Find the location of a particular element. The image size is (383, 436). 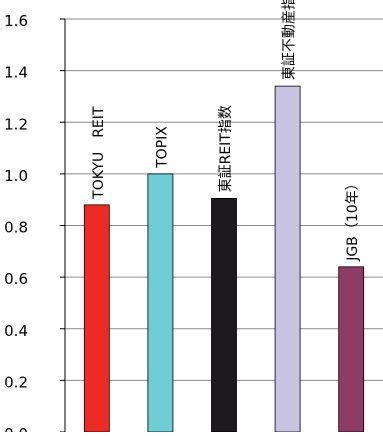

bar-label: TOPIX is located at coordinates (162, 147).